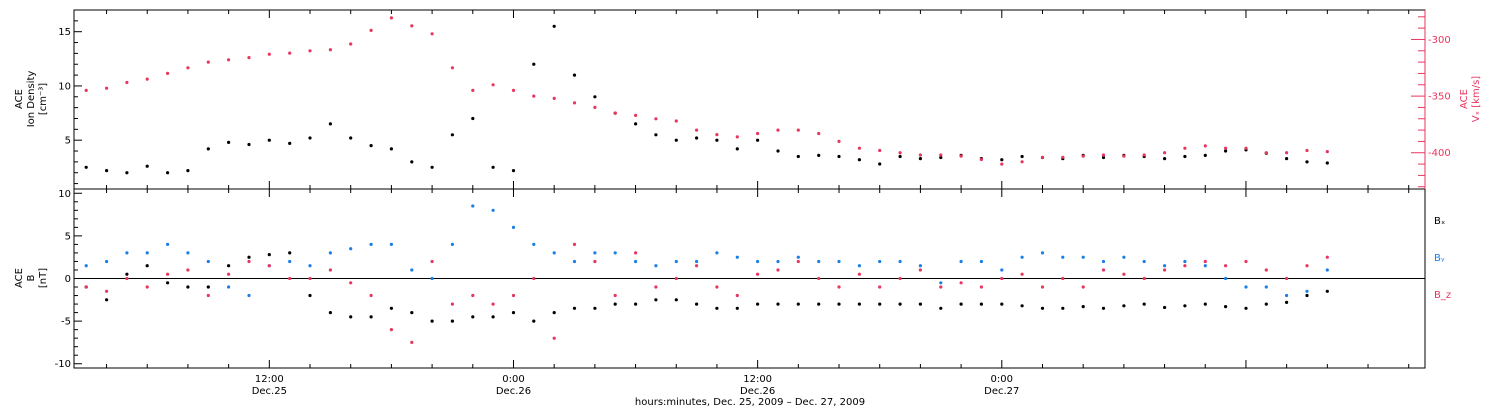 Image resolution: width=1500 pixels, height=410 pixels. Describe the element at coordinates (31, 278) in the screenshot. I see `bottom-left-axis-title: ACE B [nT]` at that location.